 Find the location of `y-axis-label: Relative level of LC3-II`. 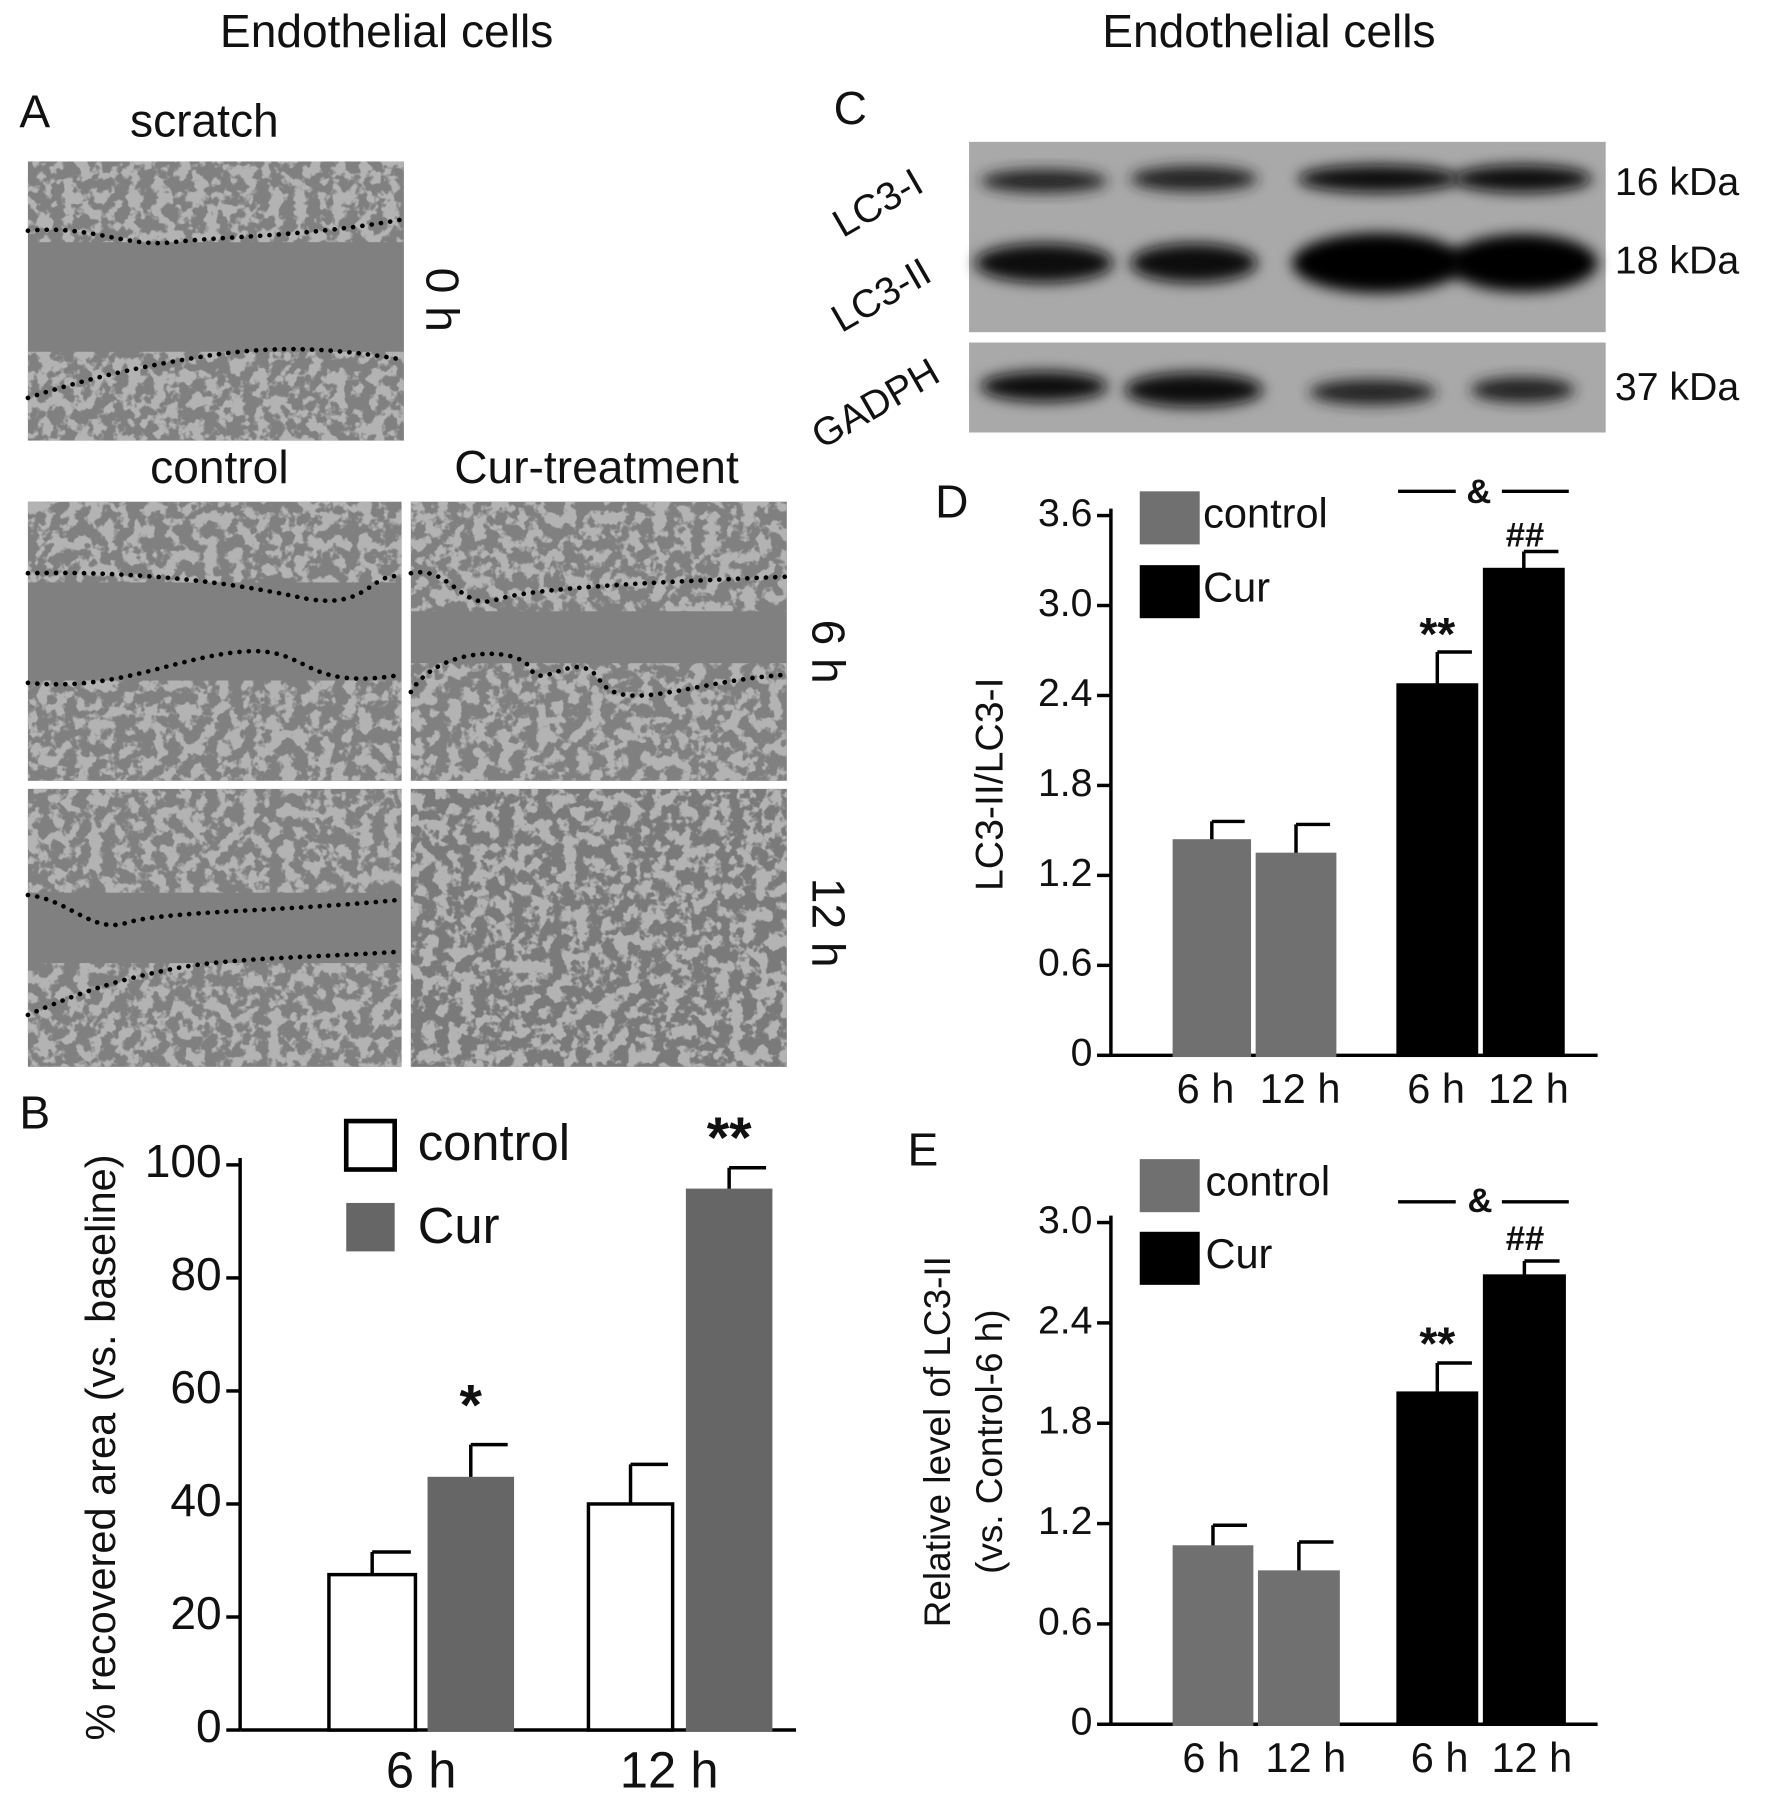

y-axis-label: Relative level of LC3-II is located at coordinates (937, 1441).